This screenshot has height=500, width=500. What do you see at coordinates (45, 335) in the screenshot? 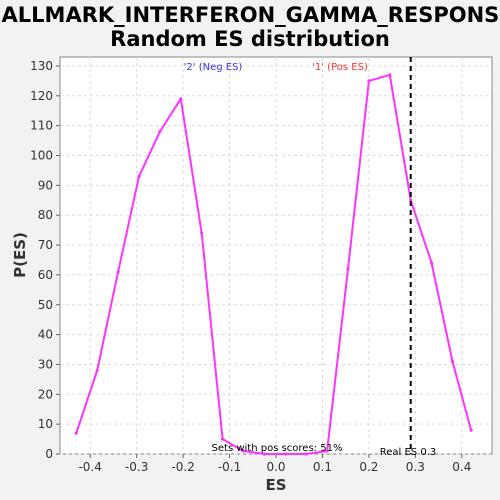
I see `y-tick-label: 40` at bounding box center [45, 335].